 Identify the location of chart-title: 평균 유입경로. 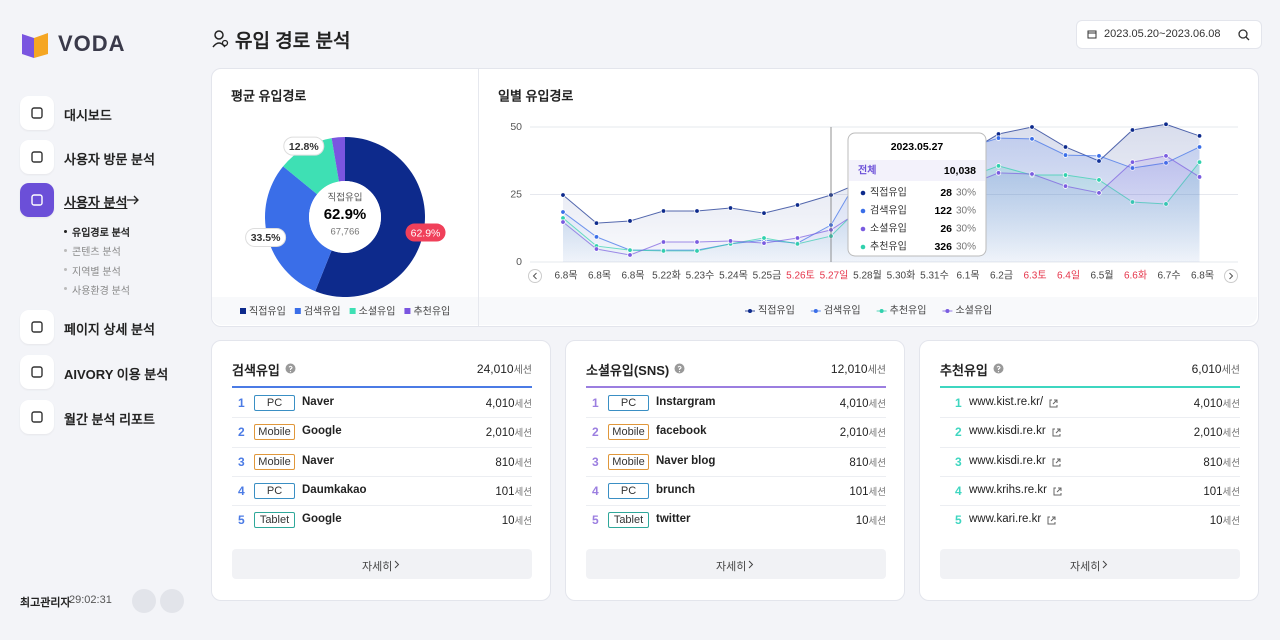
(268, 95).